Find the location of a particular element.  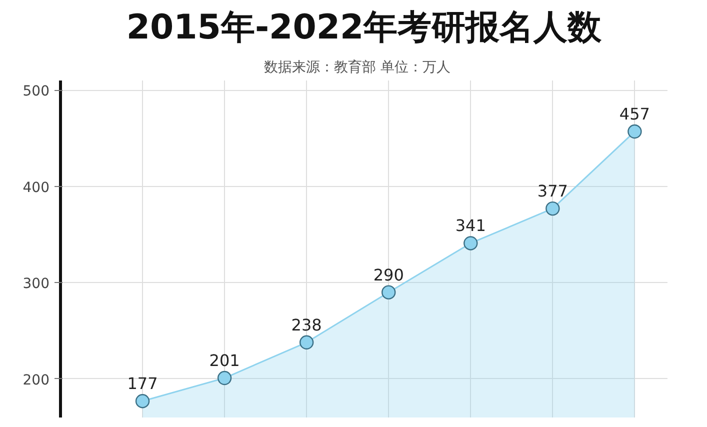

data-label: 377 is located at coordinates (552, 191).